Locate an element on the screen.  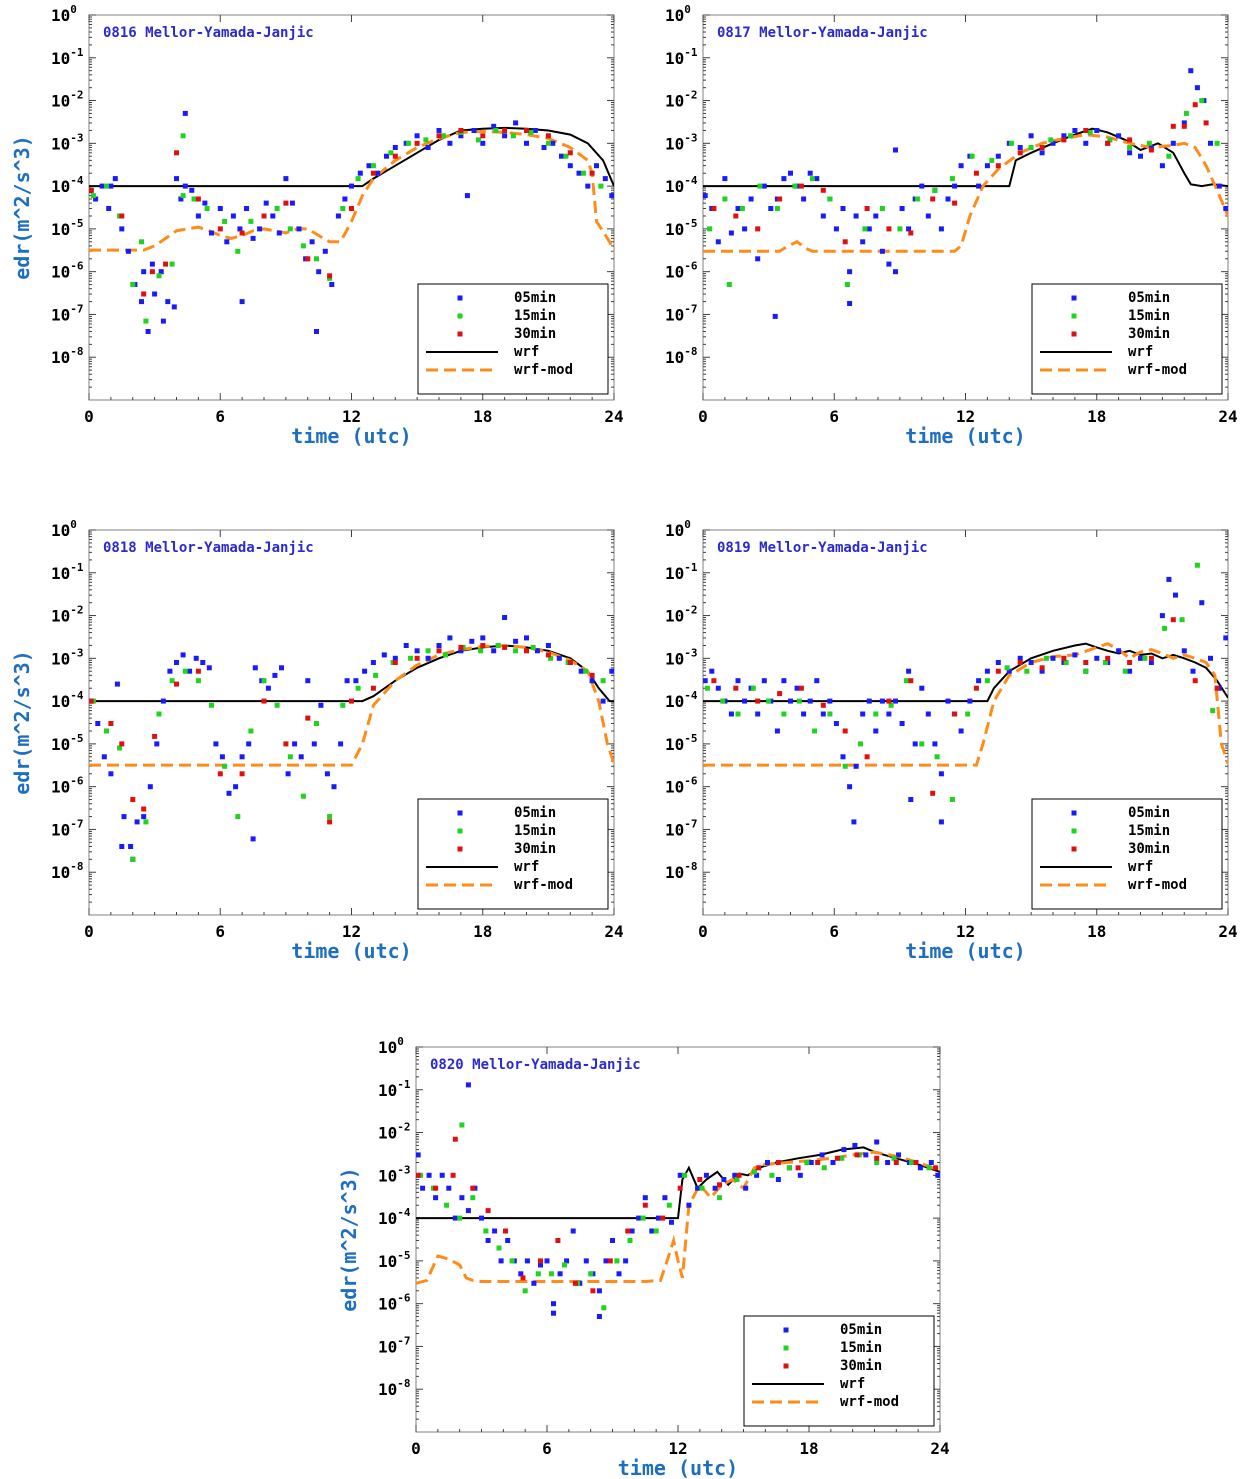
y-tick-label: 10⁻⁷ is located at coordinates (681, 828).